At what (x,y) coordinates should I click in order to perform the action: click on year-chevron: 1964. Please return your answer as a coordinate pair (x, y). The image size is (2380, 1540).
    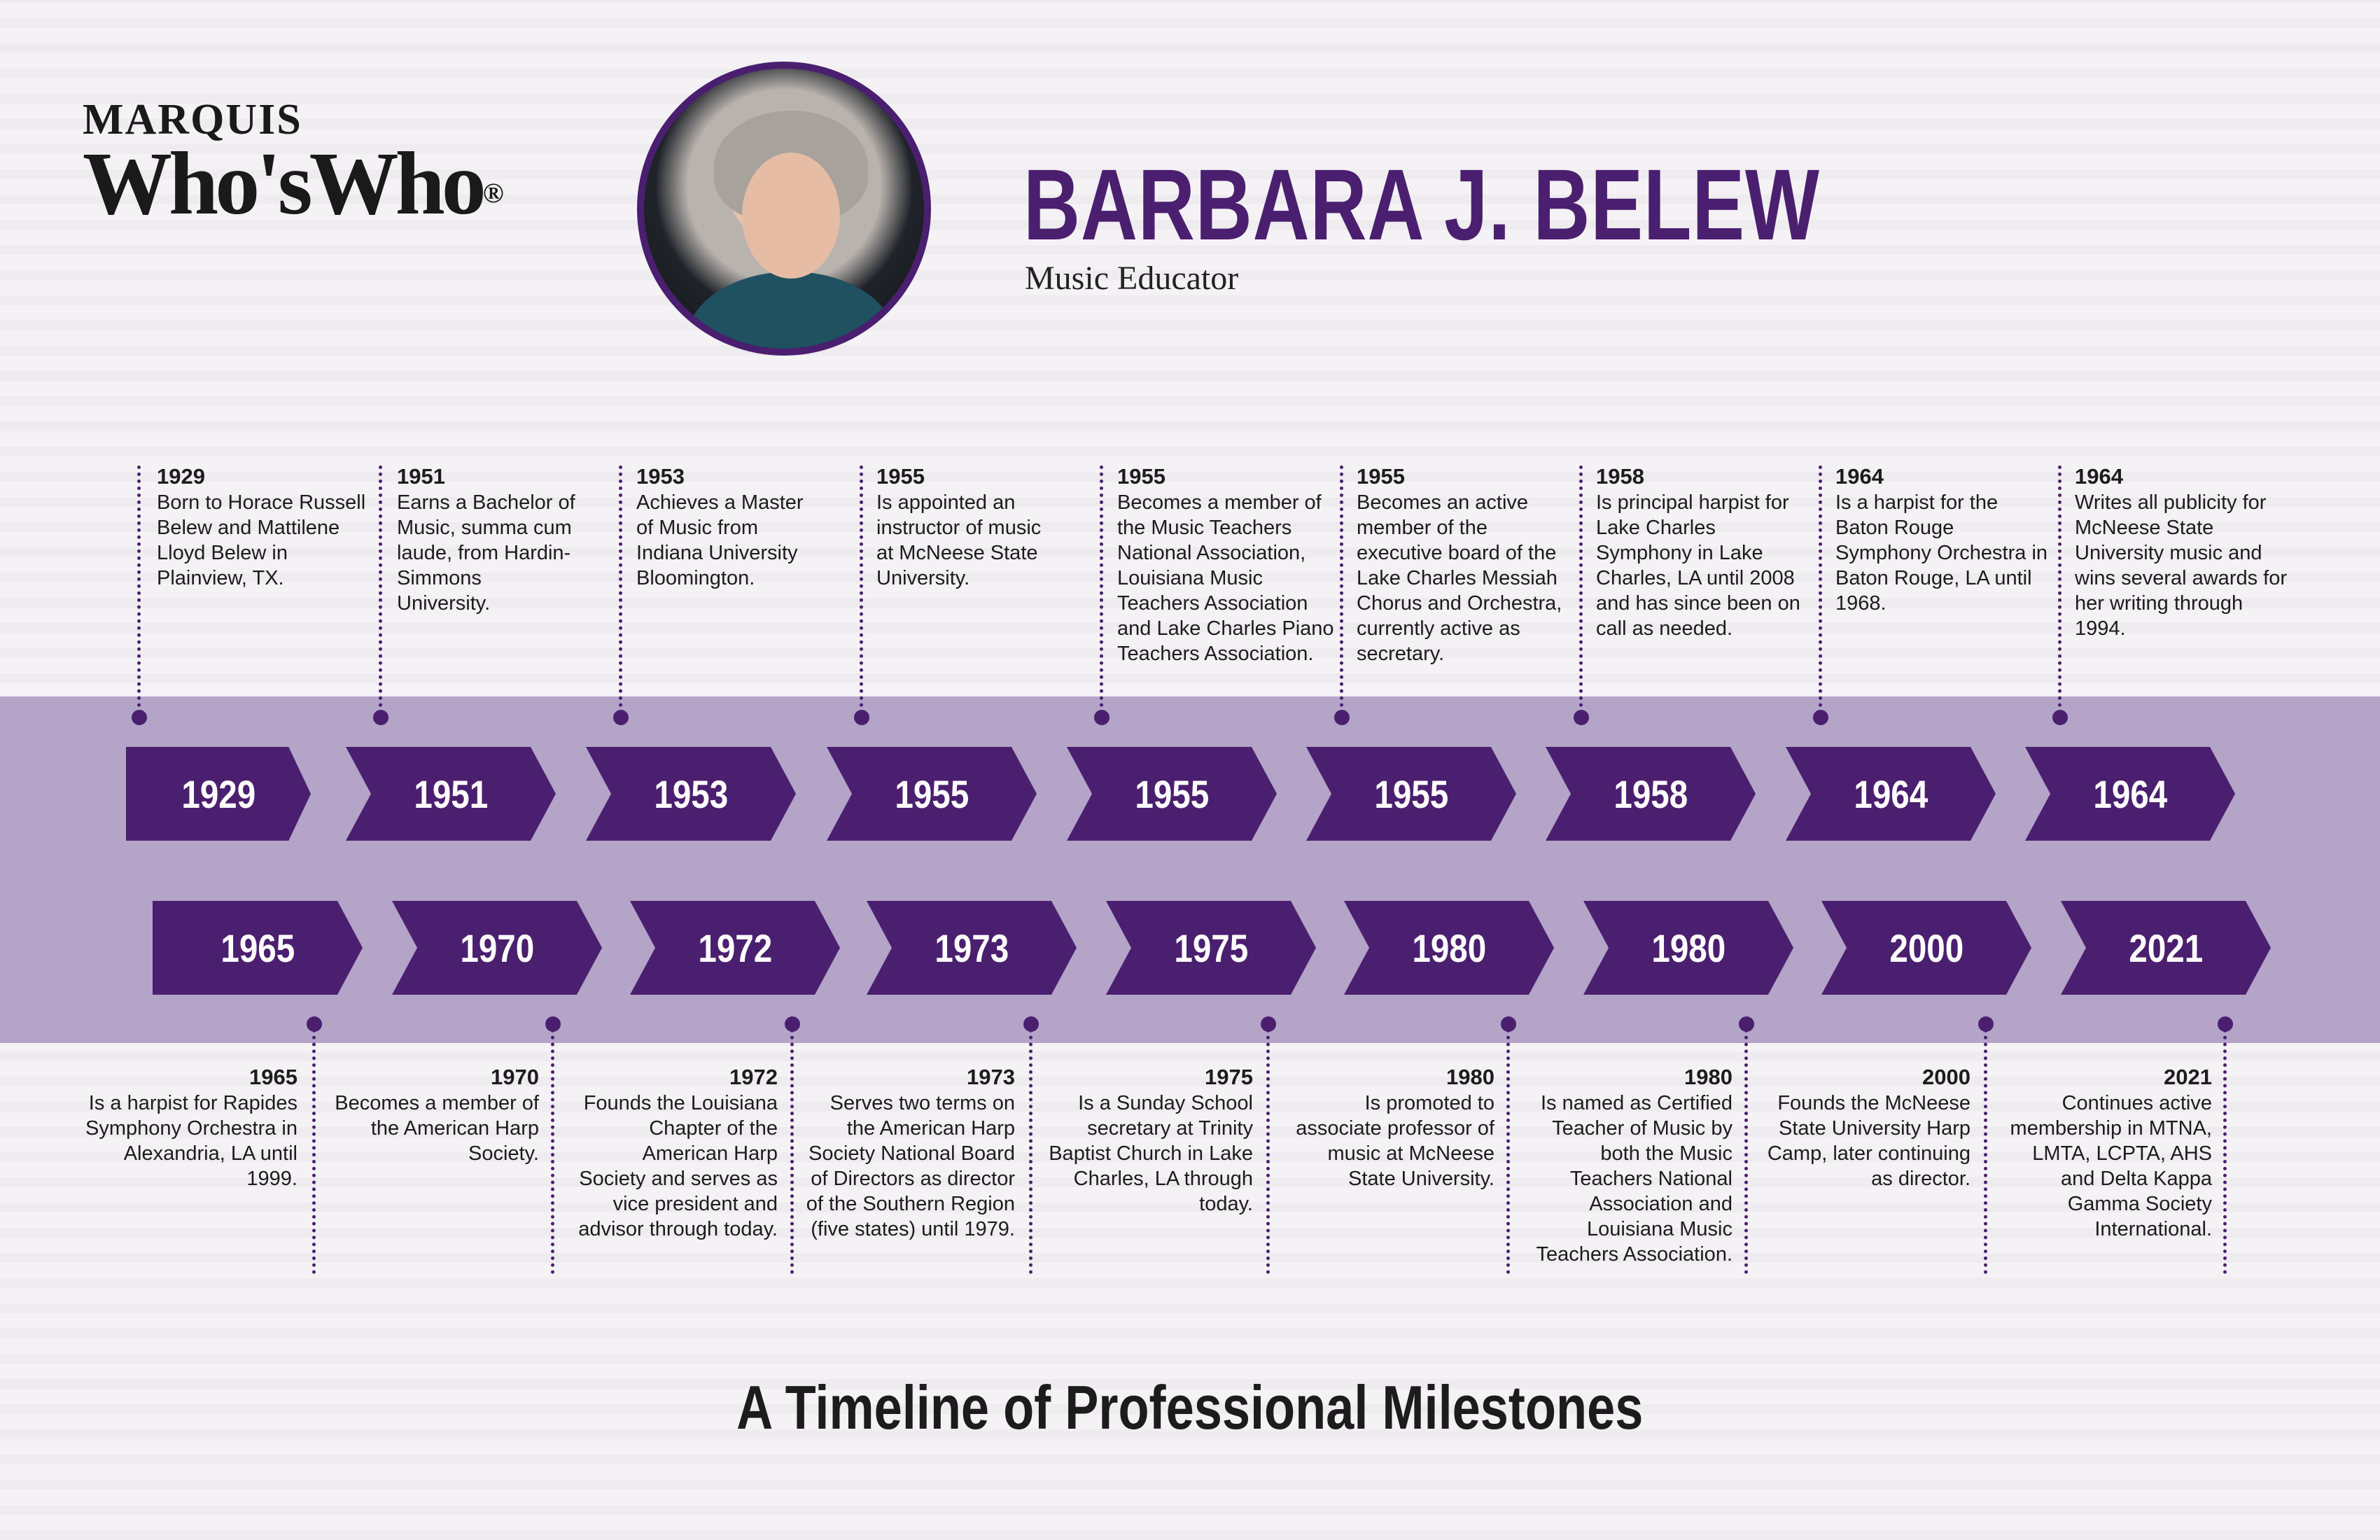
    Looking at the image, I should click on (1891, 794).